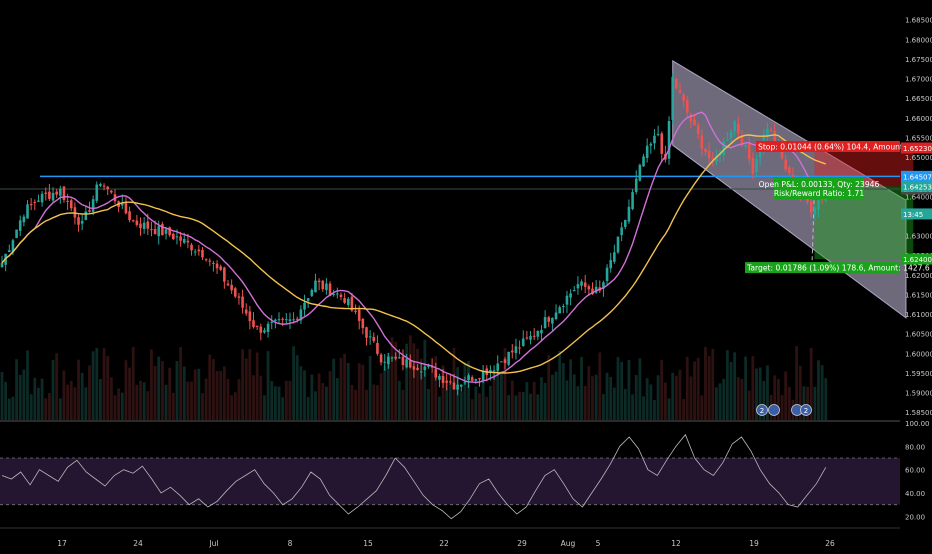 This screenshot has height=554, width=932. Describe the element at coordinates (446, 543) in the screenshot. I see `time-axis: 17 24 Jul 8 15 22 29 Aug 5 12 19 26` at that location.